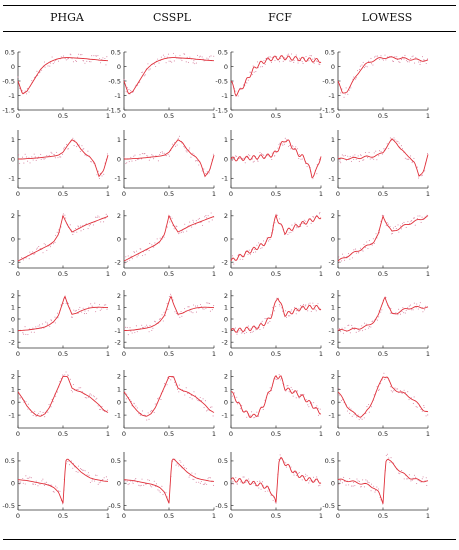  What do you see at coordinates (119, 319) in the screenshot?
I see `y-tick-label-csspl-row4: 0` at bounding box center [119, 319].